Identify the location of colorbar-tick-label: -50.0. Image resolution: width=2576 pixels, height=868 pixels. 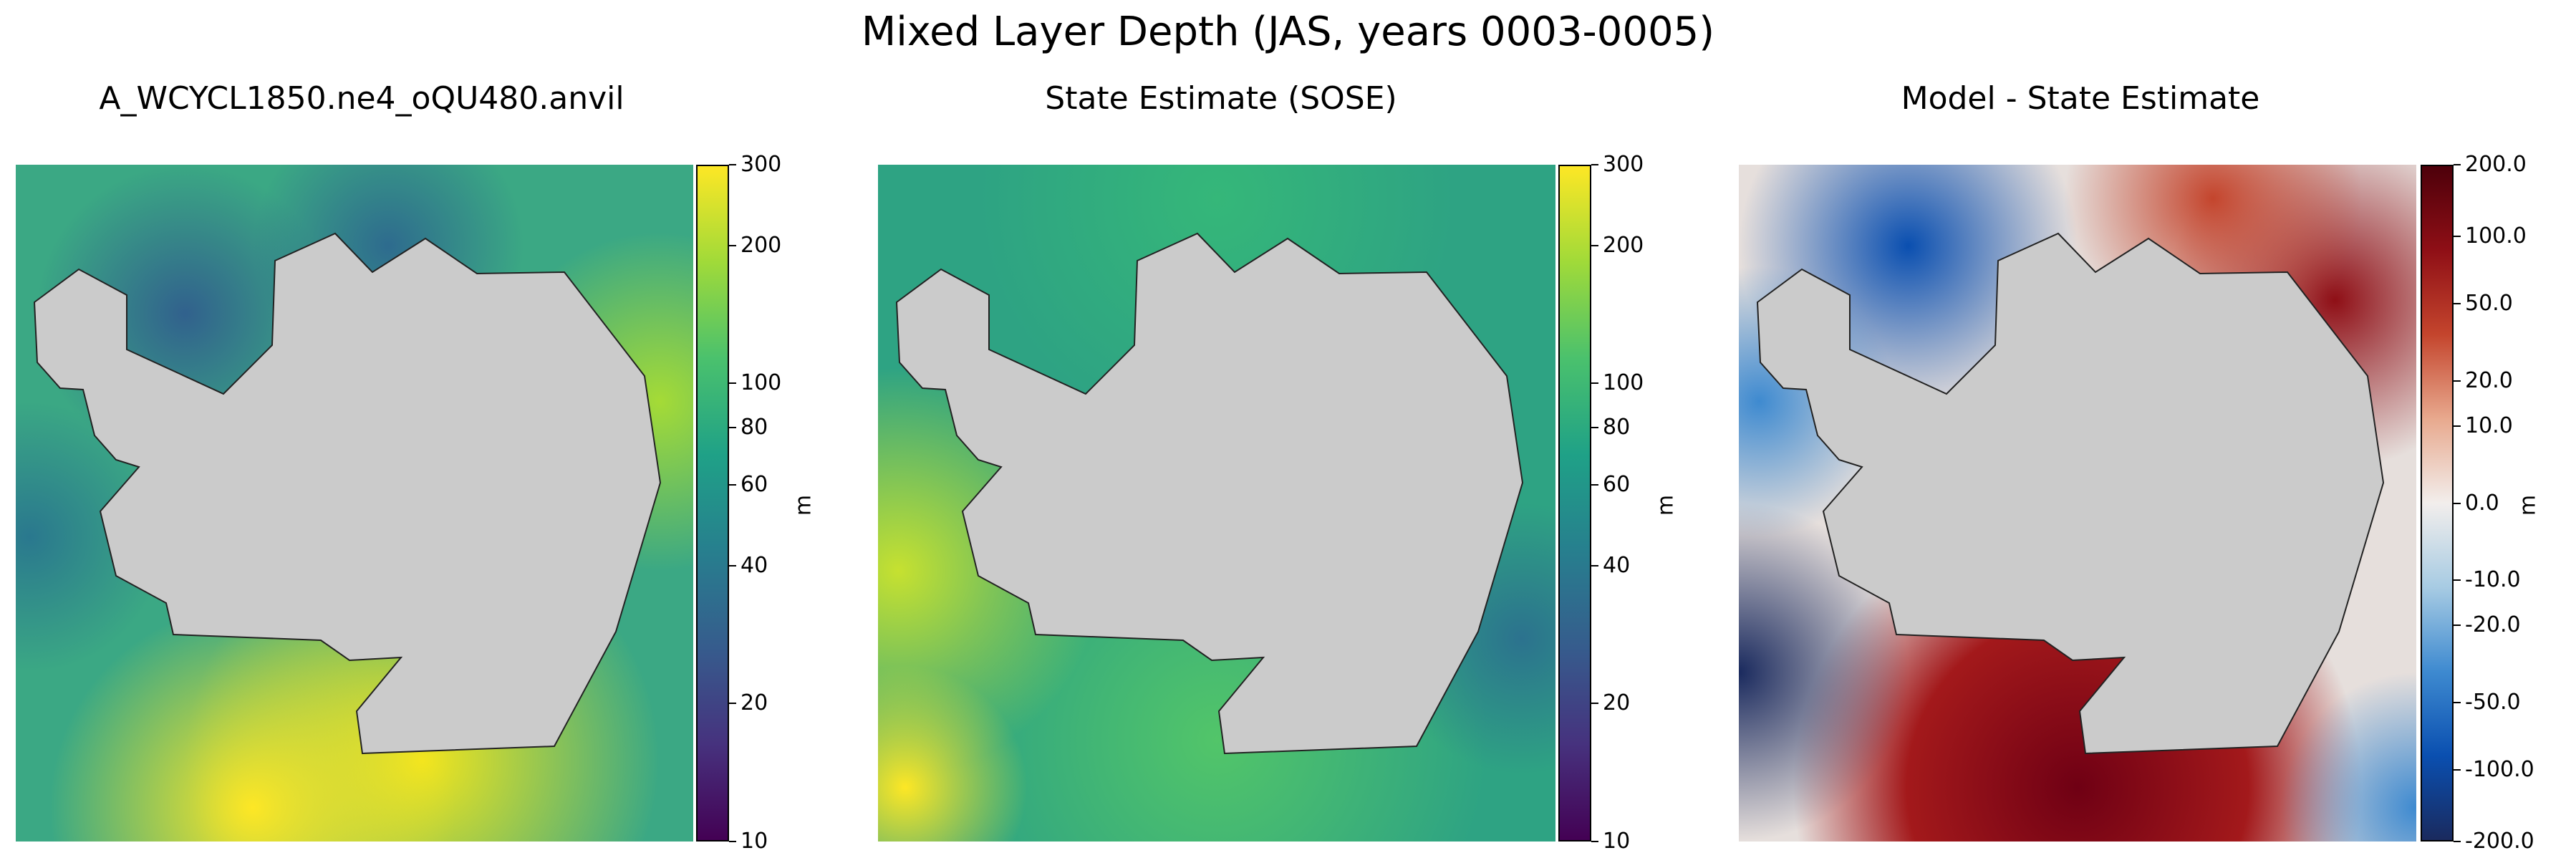
(2493, 702).